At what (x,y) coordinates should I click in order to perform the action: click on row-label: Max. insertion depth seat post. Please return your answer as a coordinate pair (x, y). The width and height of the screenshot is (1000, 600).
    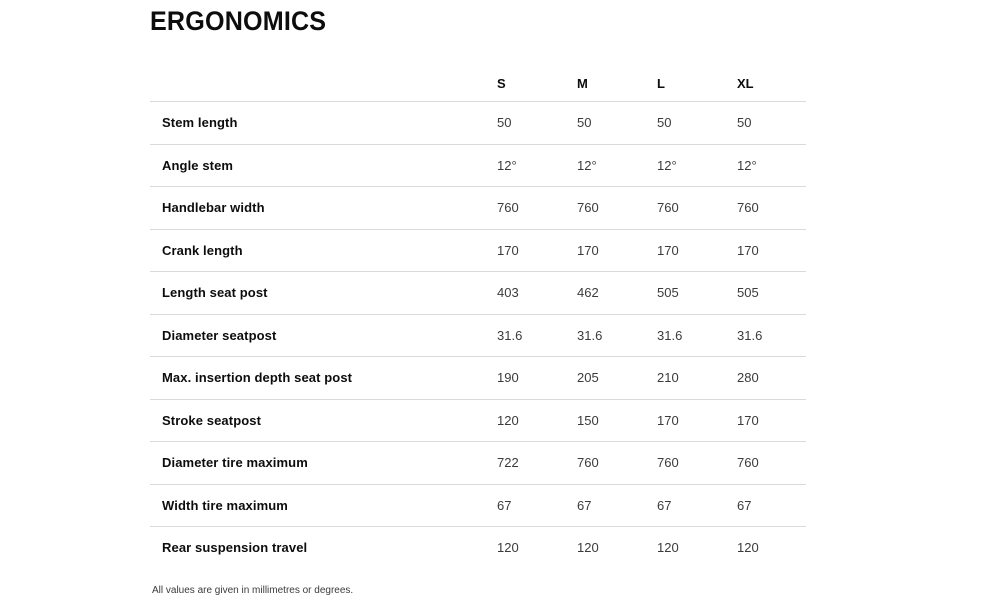
    Looking at the image, I should click on (257, 378).